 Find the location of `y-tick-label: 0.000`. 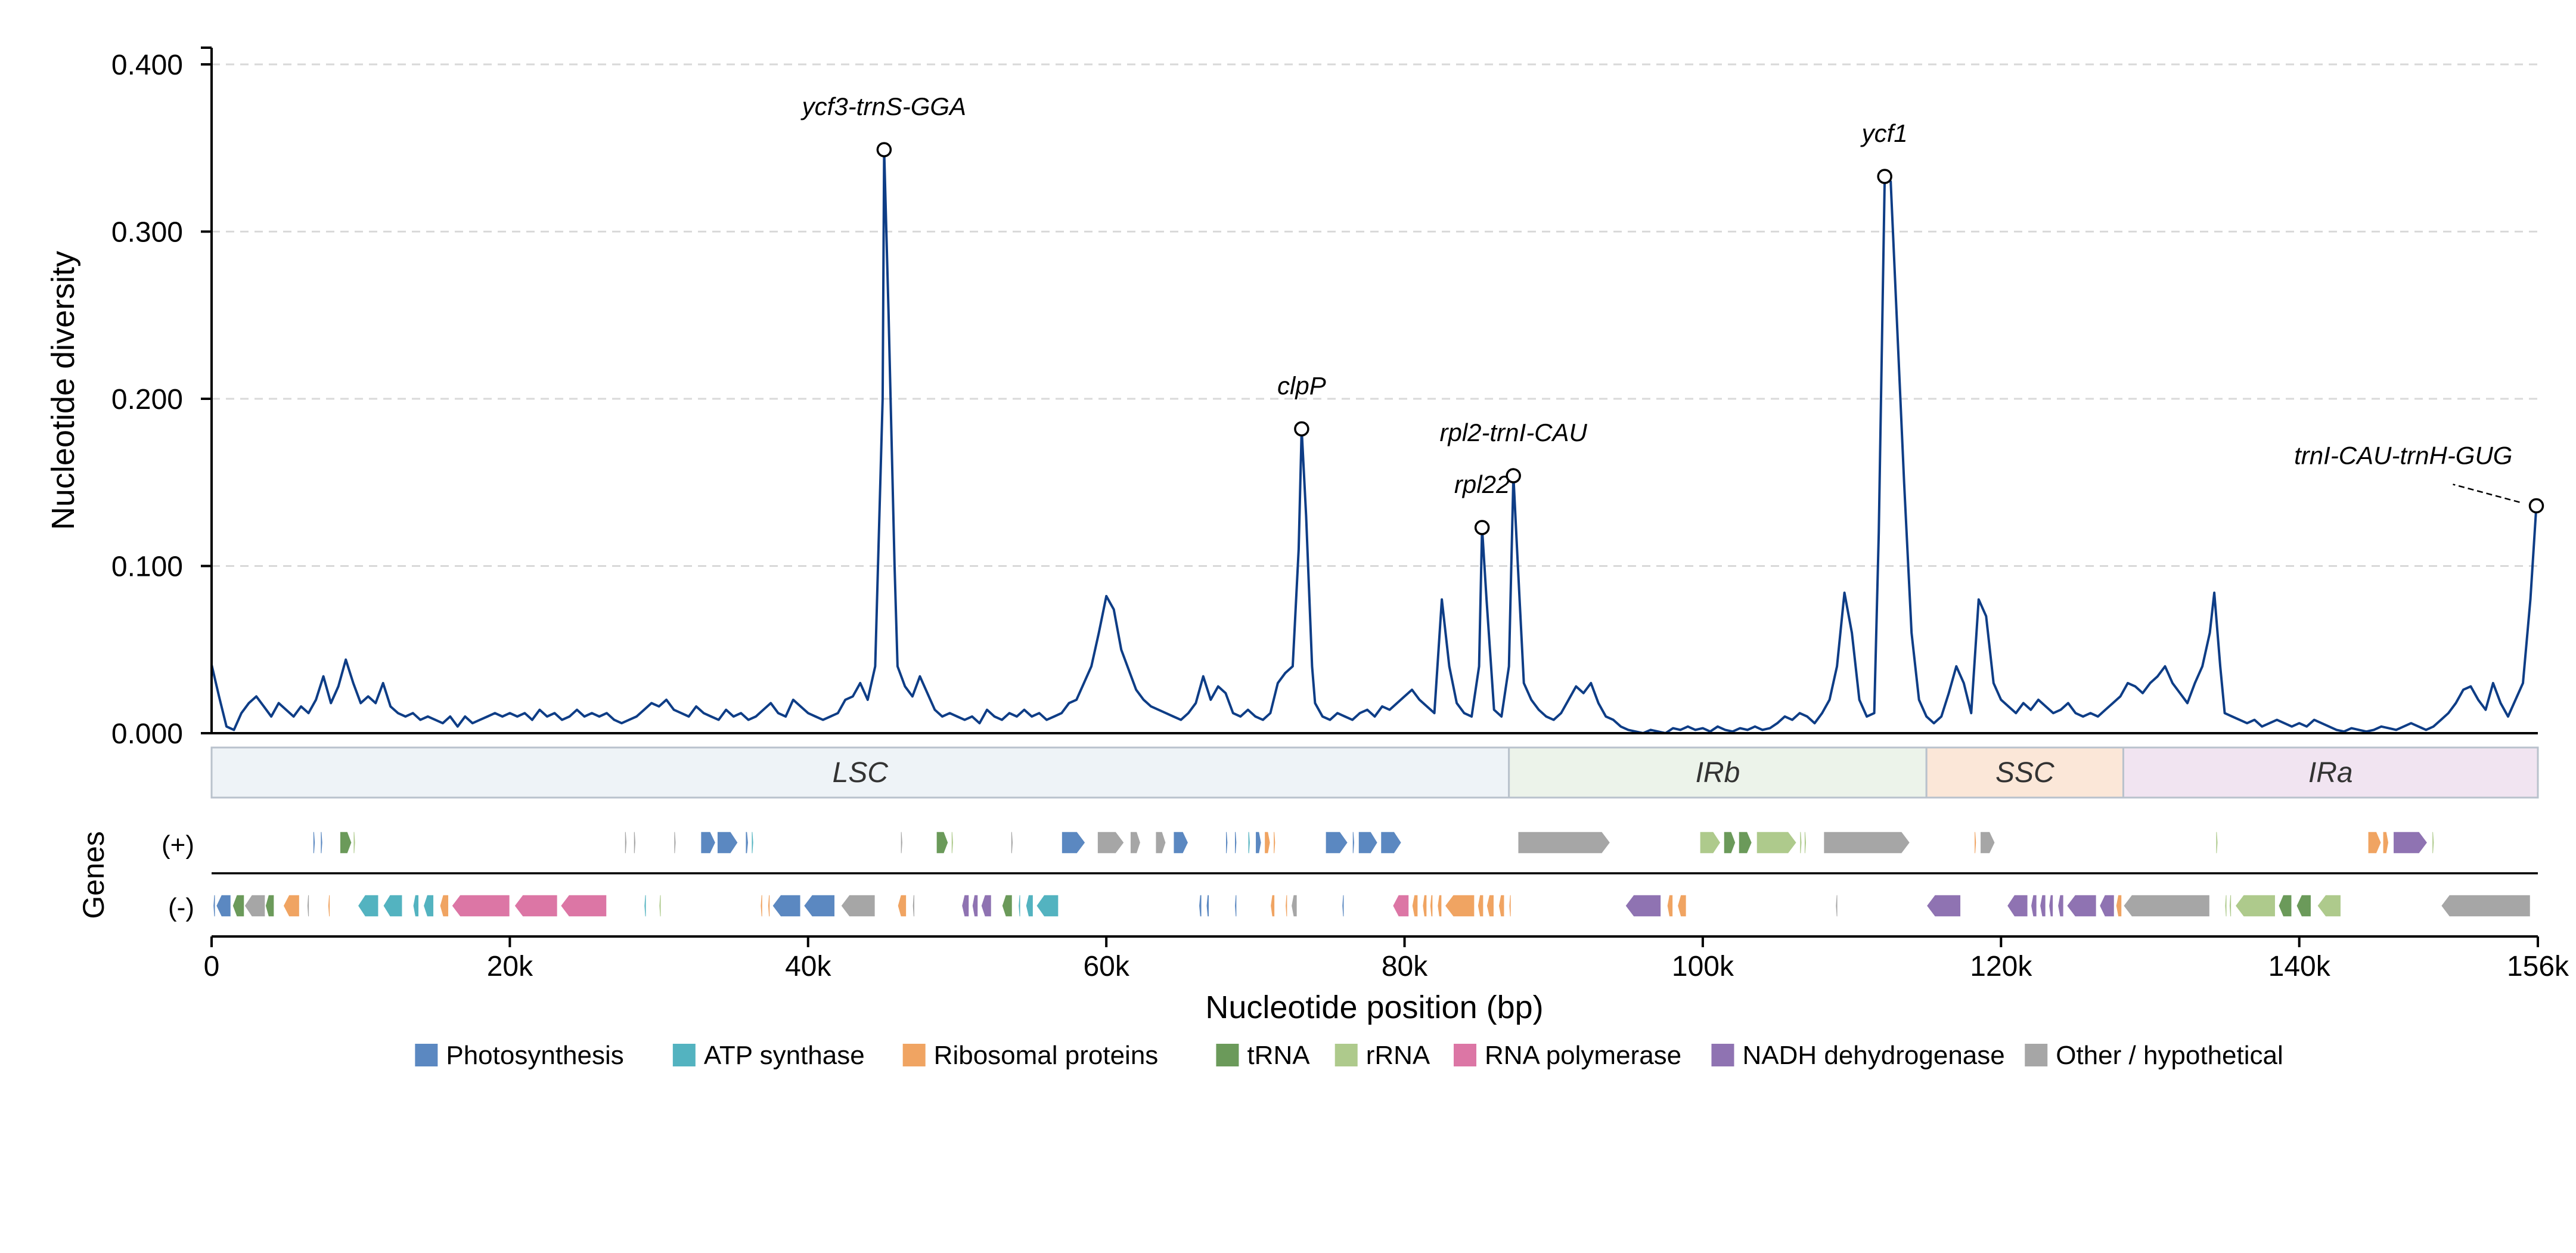

y-tick-label: 0.000 is located at coordinates (147, 734).